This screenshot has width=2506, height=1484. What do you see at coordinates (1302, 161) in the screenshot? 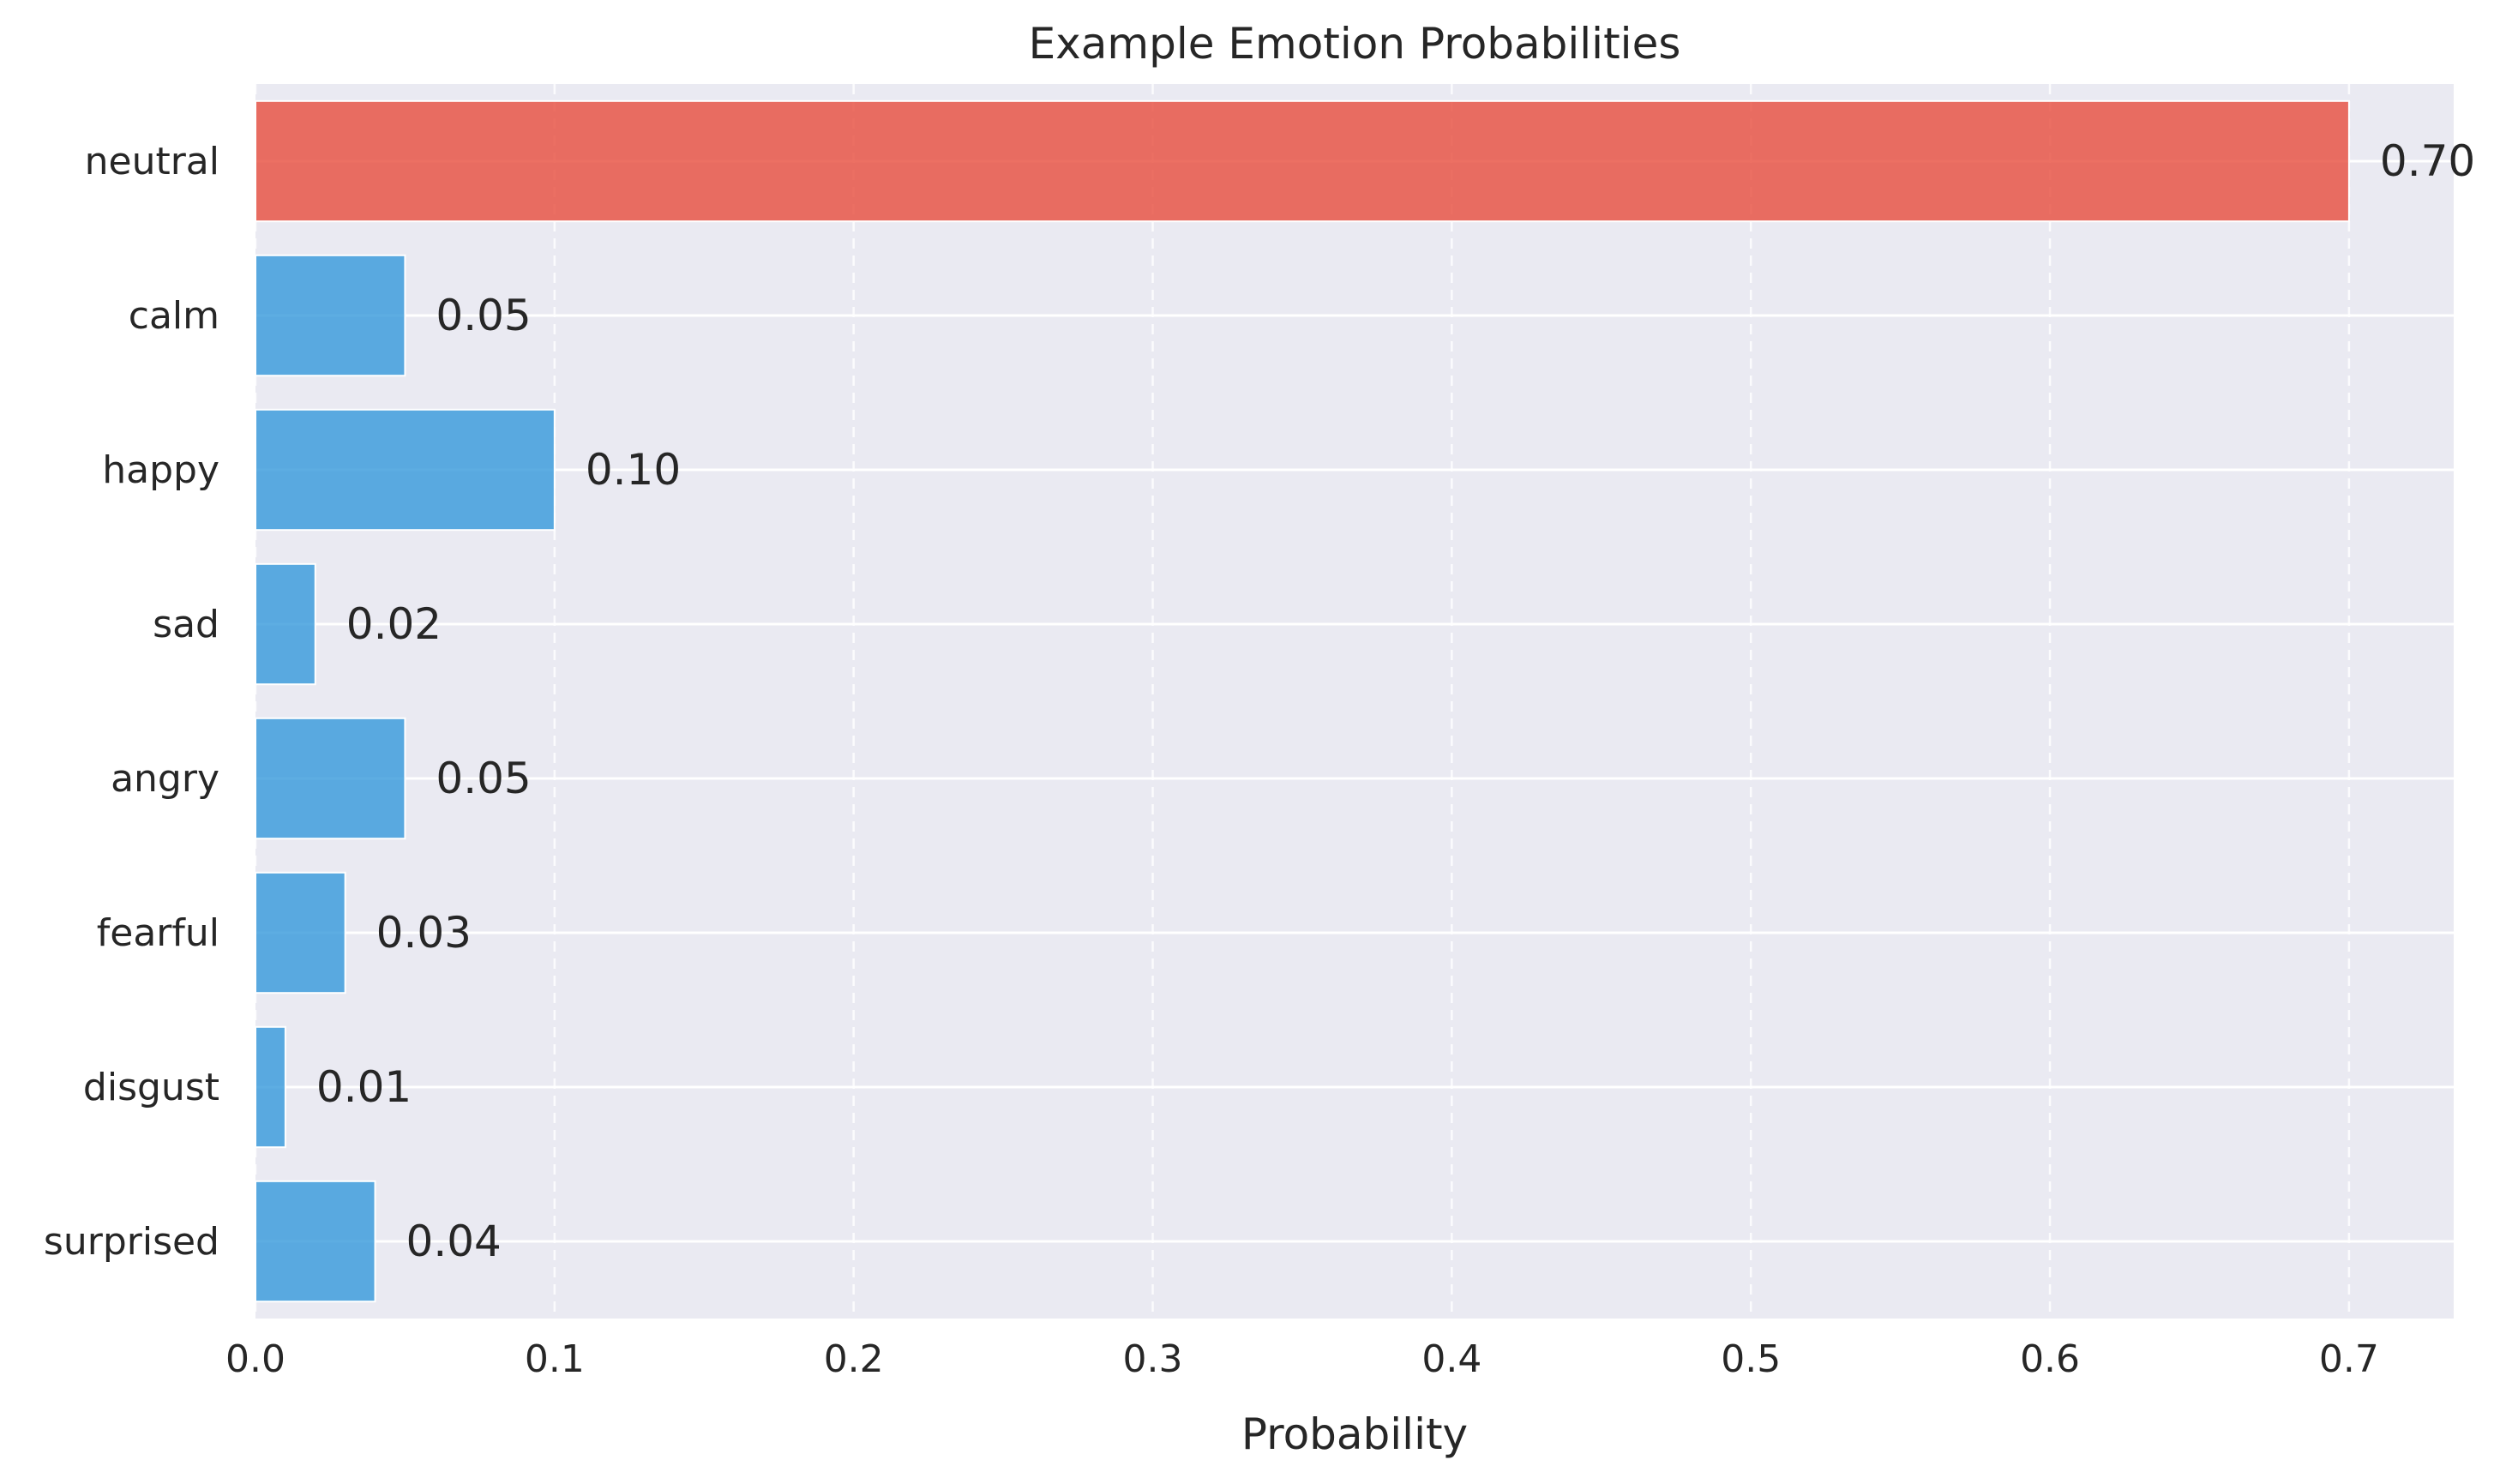
I see `bar-neutral` at bounding box center [1302, 161].